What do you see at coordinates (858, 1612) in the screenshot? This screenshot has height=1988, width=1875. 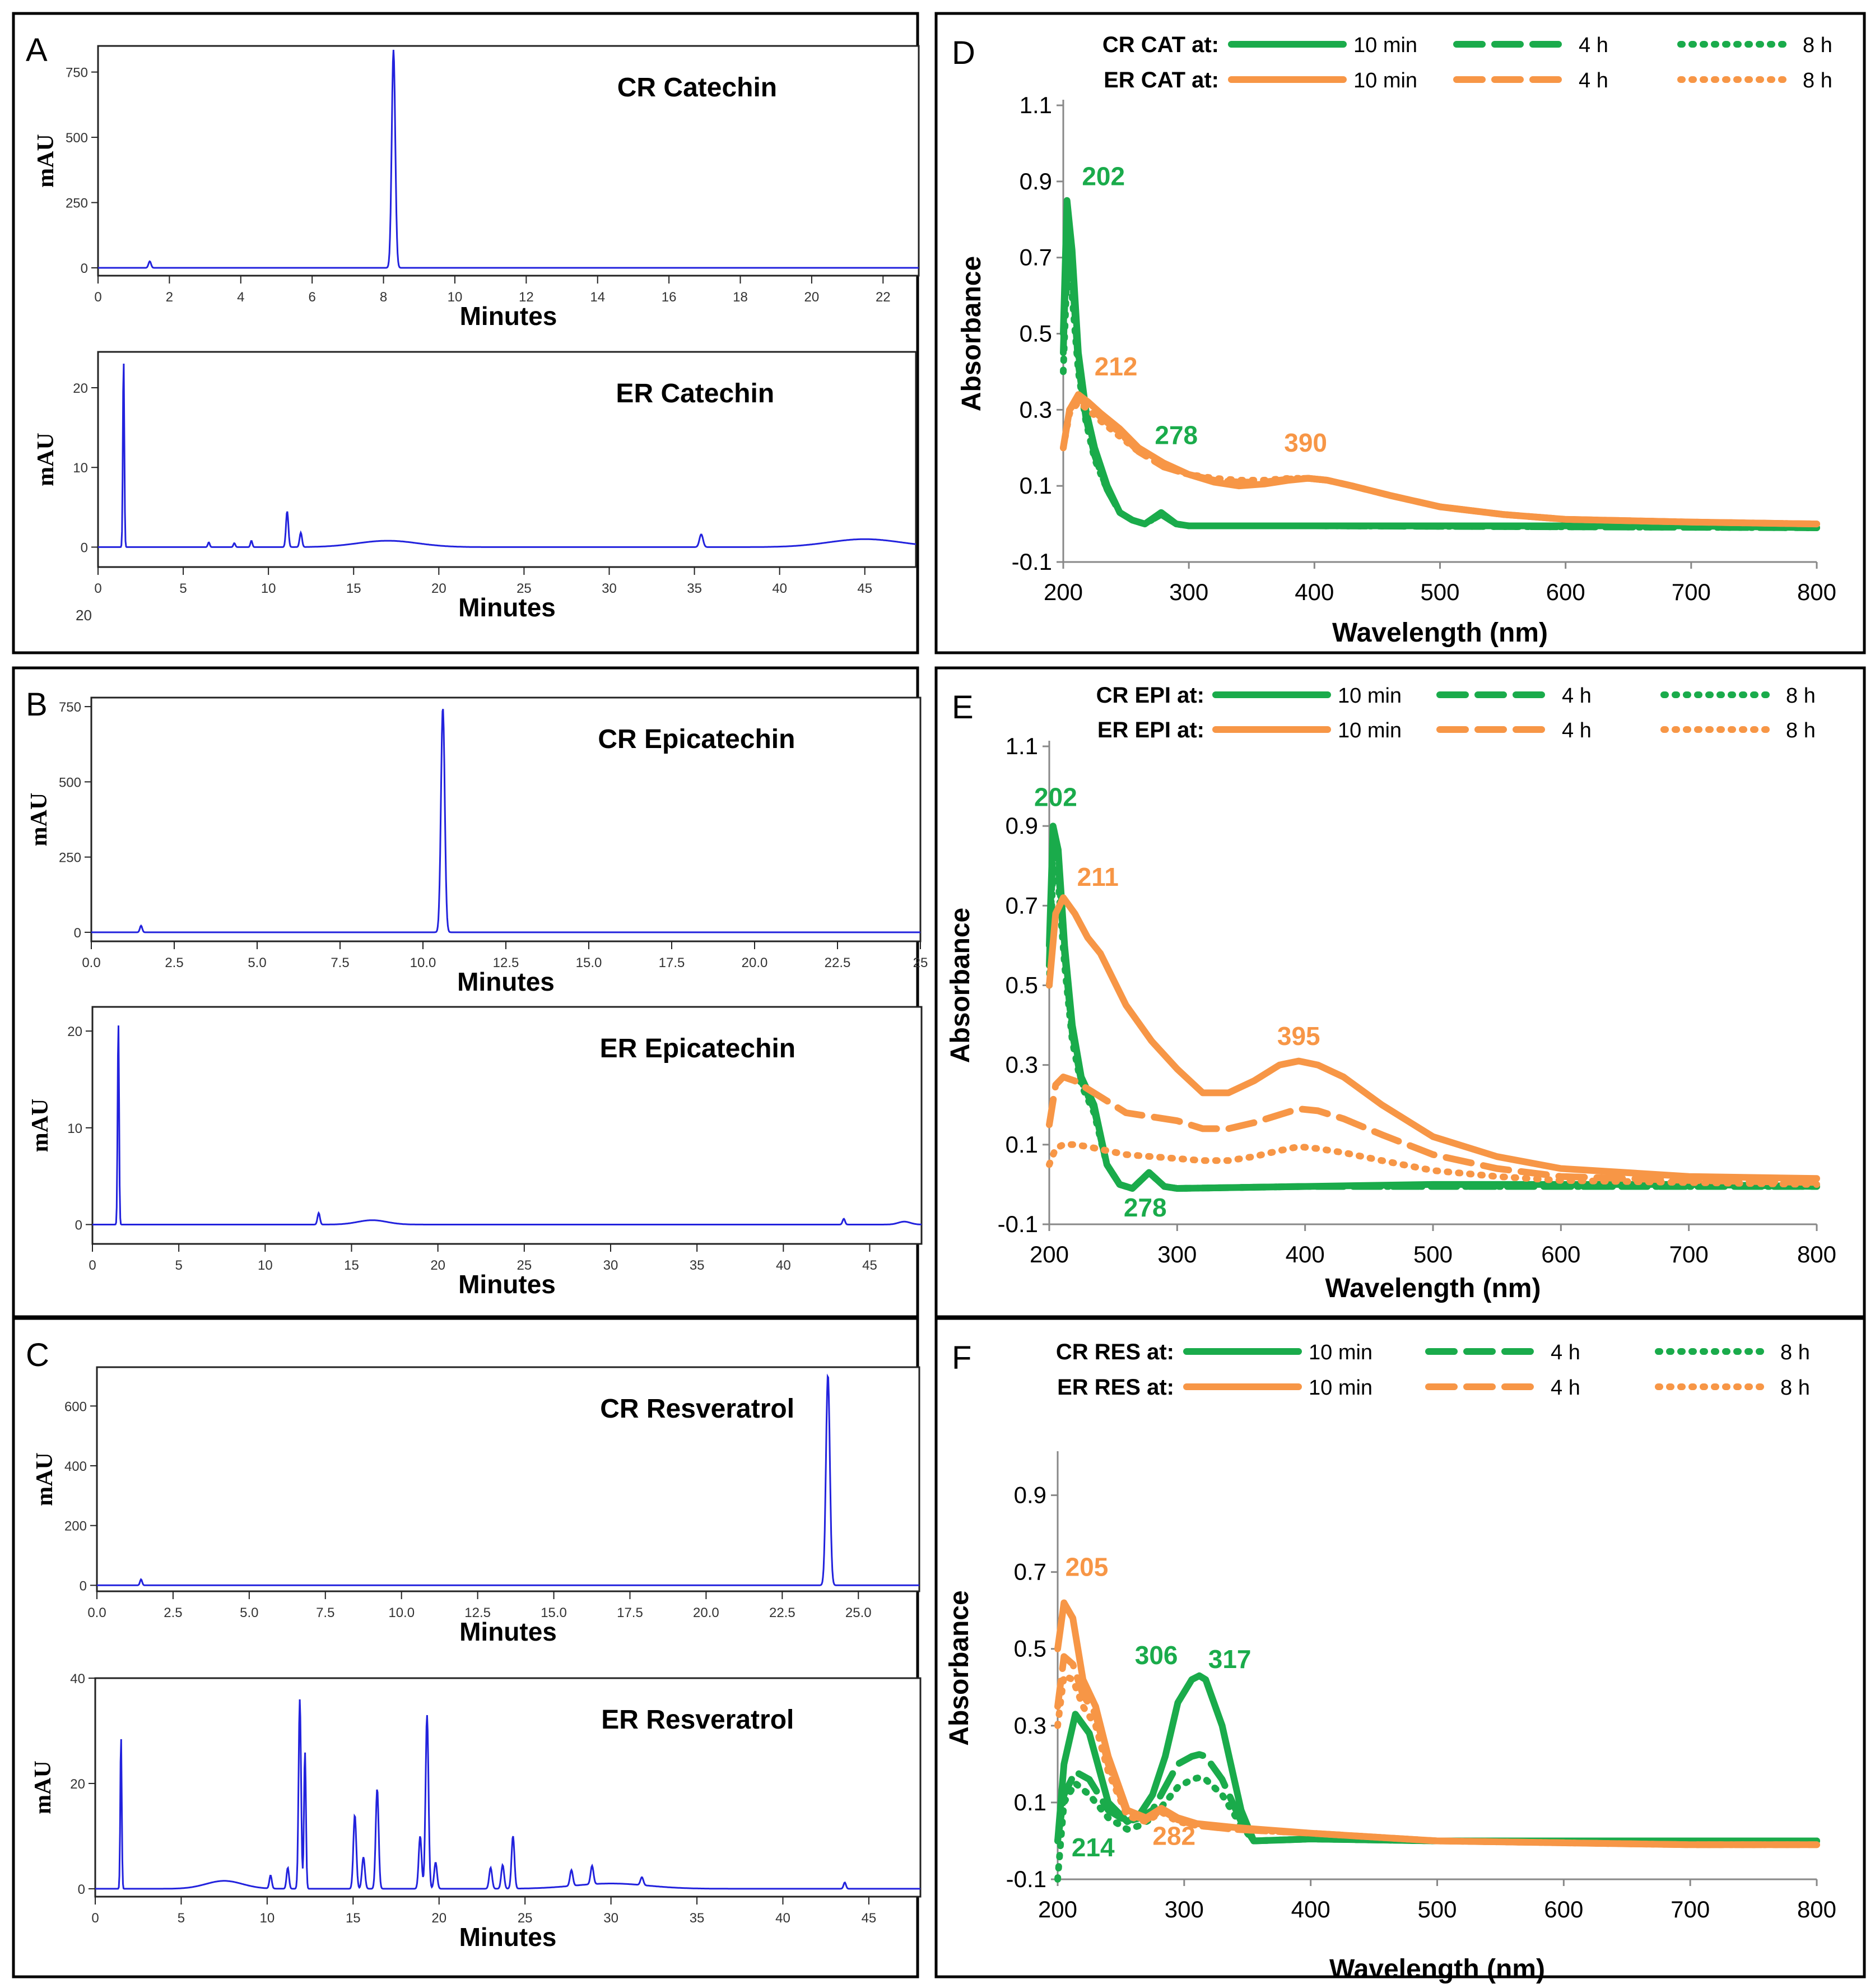 I see `x-tick-label: 25.0` at bounding box center [858, 1612].